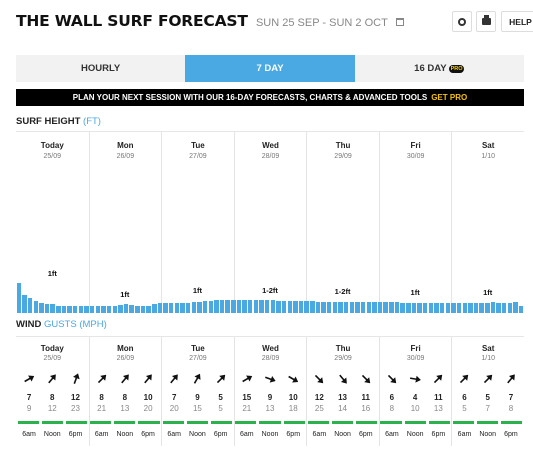 The width and height of the screenshot is (533, 452). What do you see at coordinates (392, 397) in the screenshot?
I see `wind-speed: 6` at bounding box center [392, 397].